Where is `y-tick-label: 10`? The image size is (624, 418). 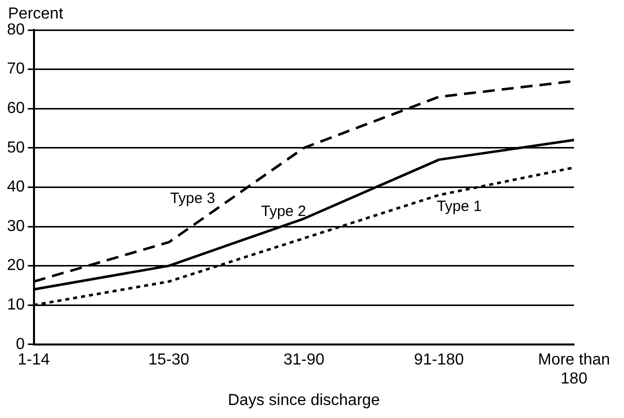
y-tick-label: 10 is located at coordinates (16, 305).